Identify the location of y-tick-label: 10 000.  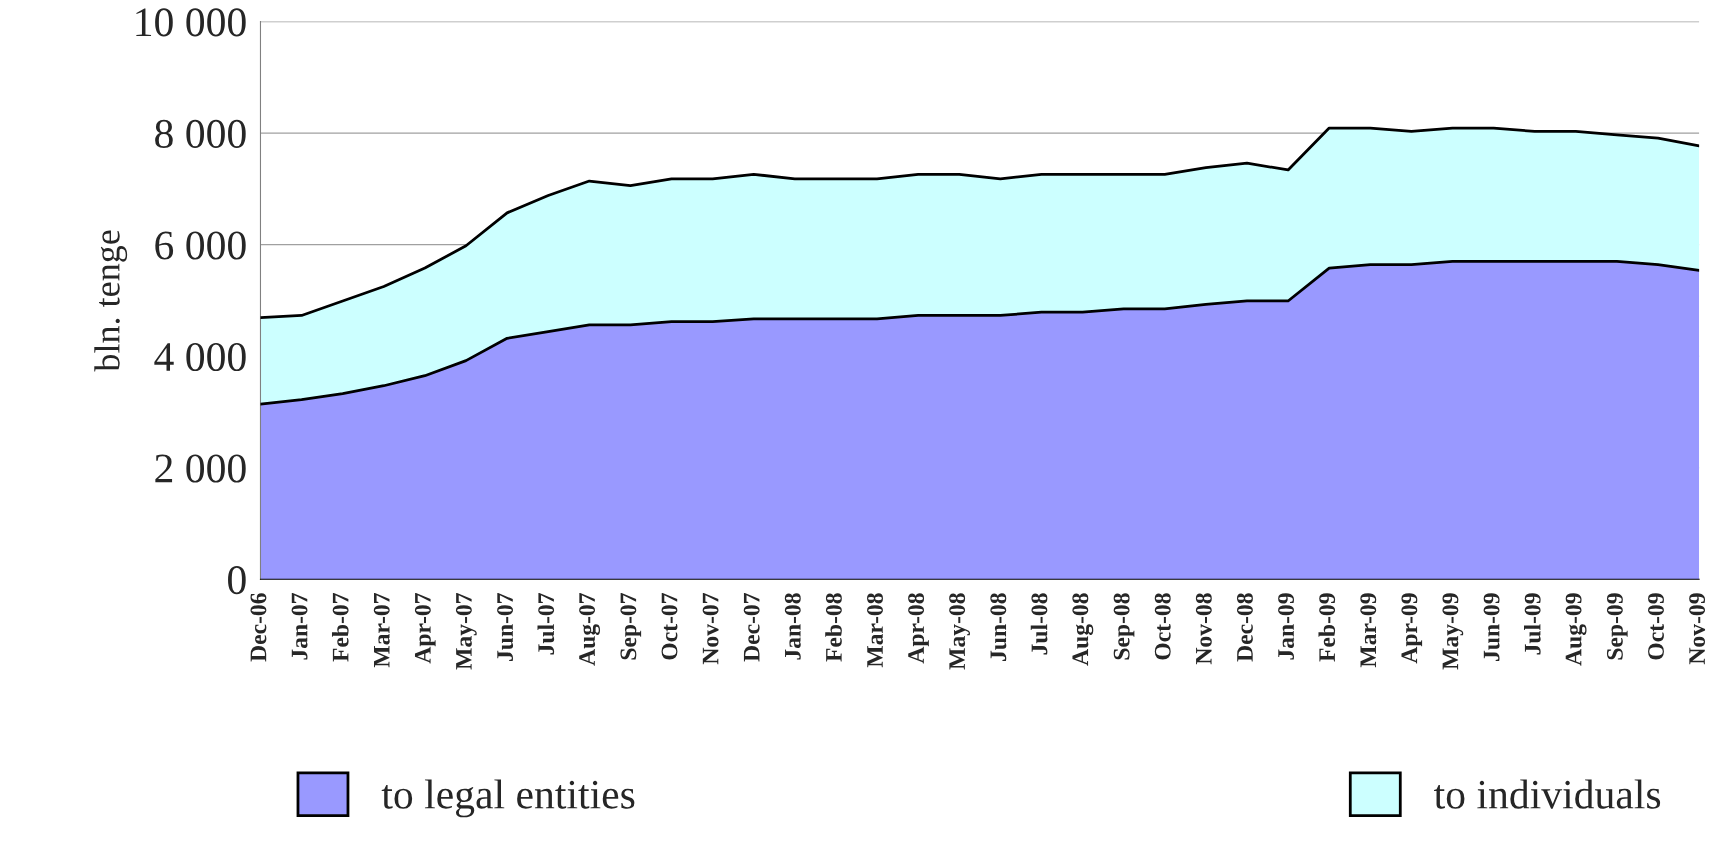
(191, 22).